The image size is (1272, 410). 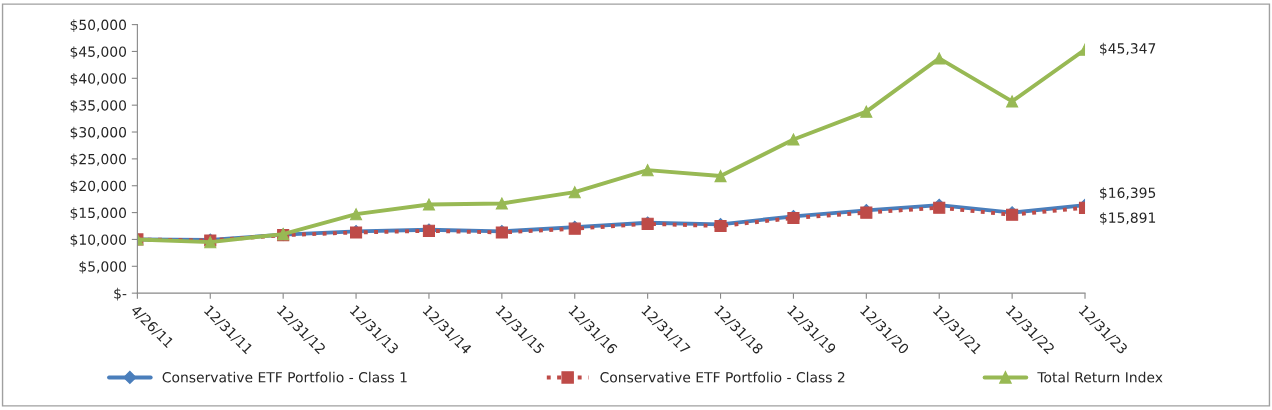 What do you see at coordinates (98, 25) in the screenshot?
I see `y-tick-label: $50,000` at bounding box center [98, 25].